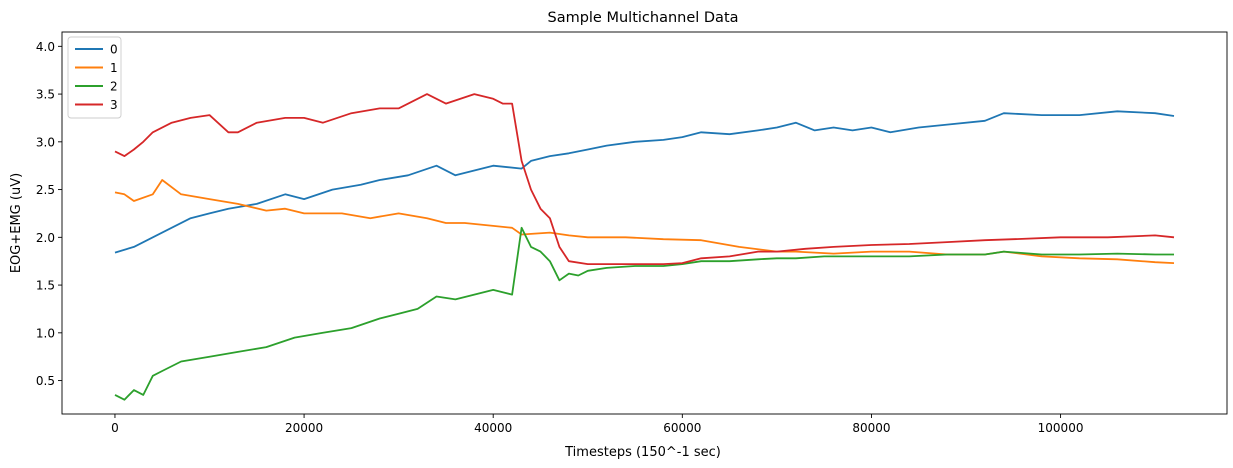  I want to click on legend: 0 1 2 3, so click(94, 77).